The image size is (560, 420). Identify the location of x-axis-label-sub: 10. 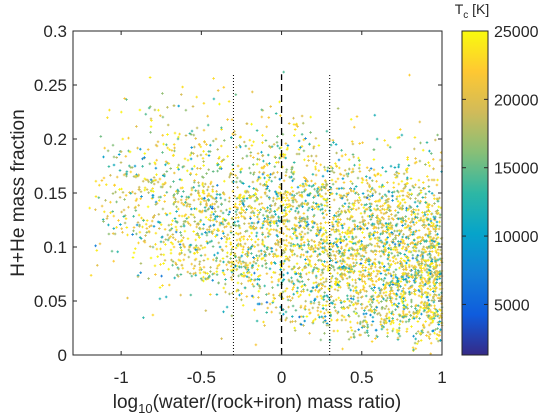
(145, 408).